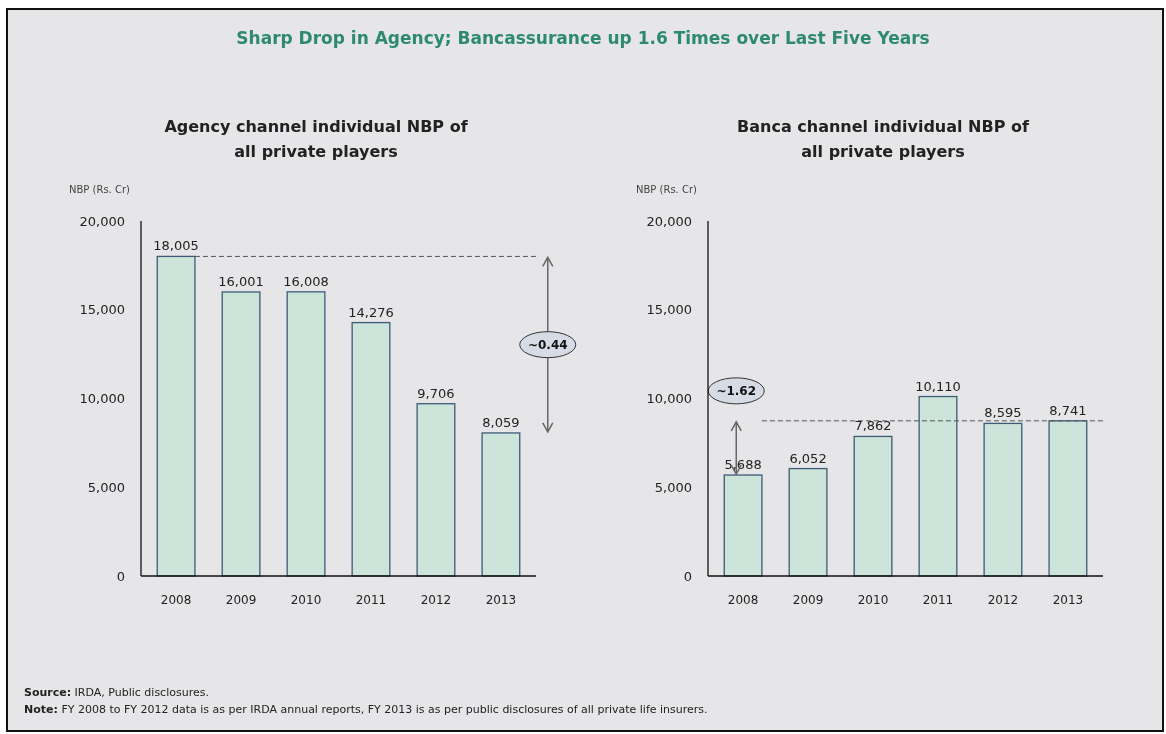  What do you see at coordinates (371, 312) in the screenshot?
I see `data-label: 14,276` at bounding box center [371, 312].